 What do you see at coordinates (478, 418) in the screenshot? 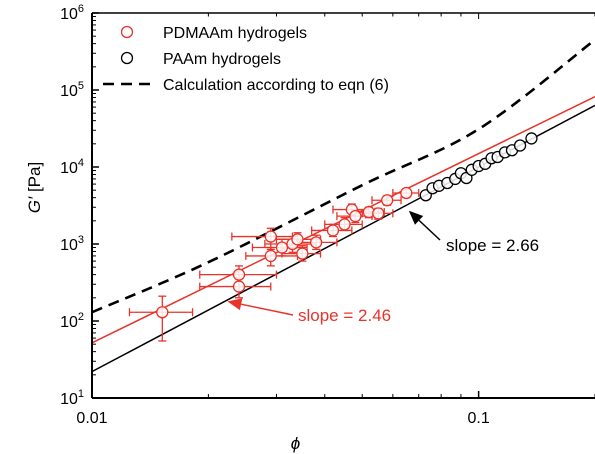
I see `x-tick-label-1: 0.1` at bounding box center [478, 418].